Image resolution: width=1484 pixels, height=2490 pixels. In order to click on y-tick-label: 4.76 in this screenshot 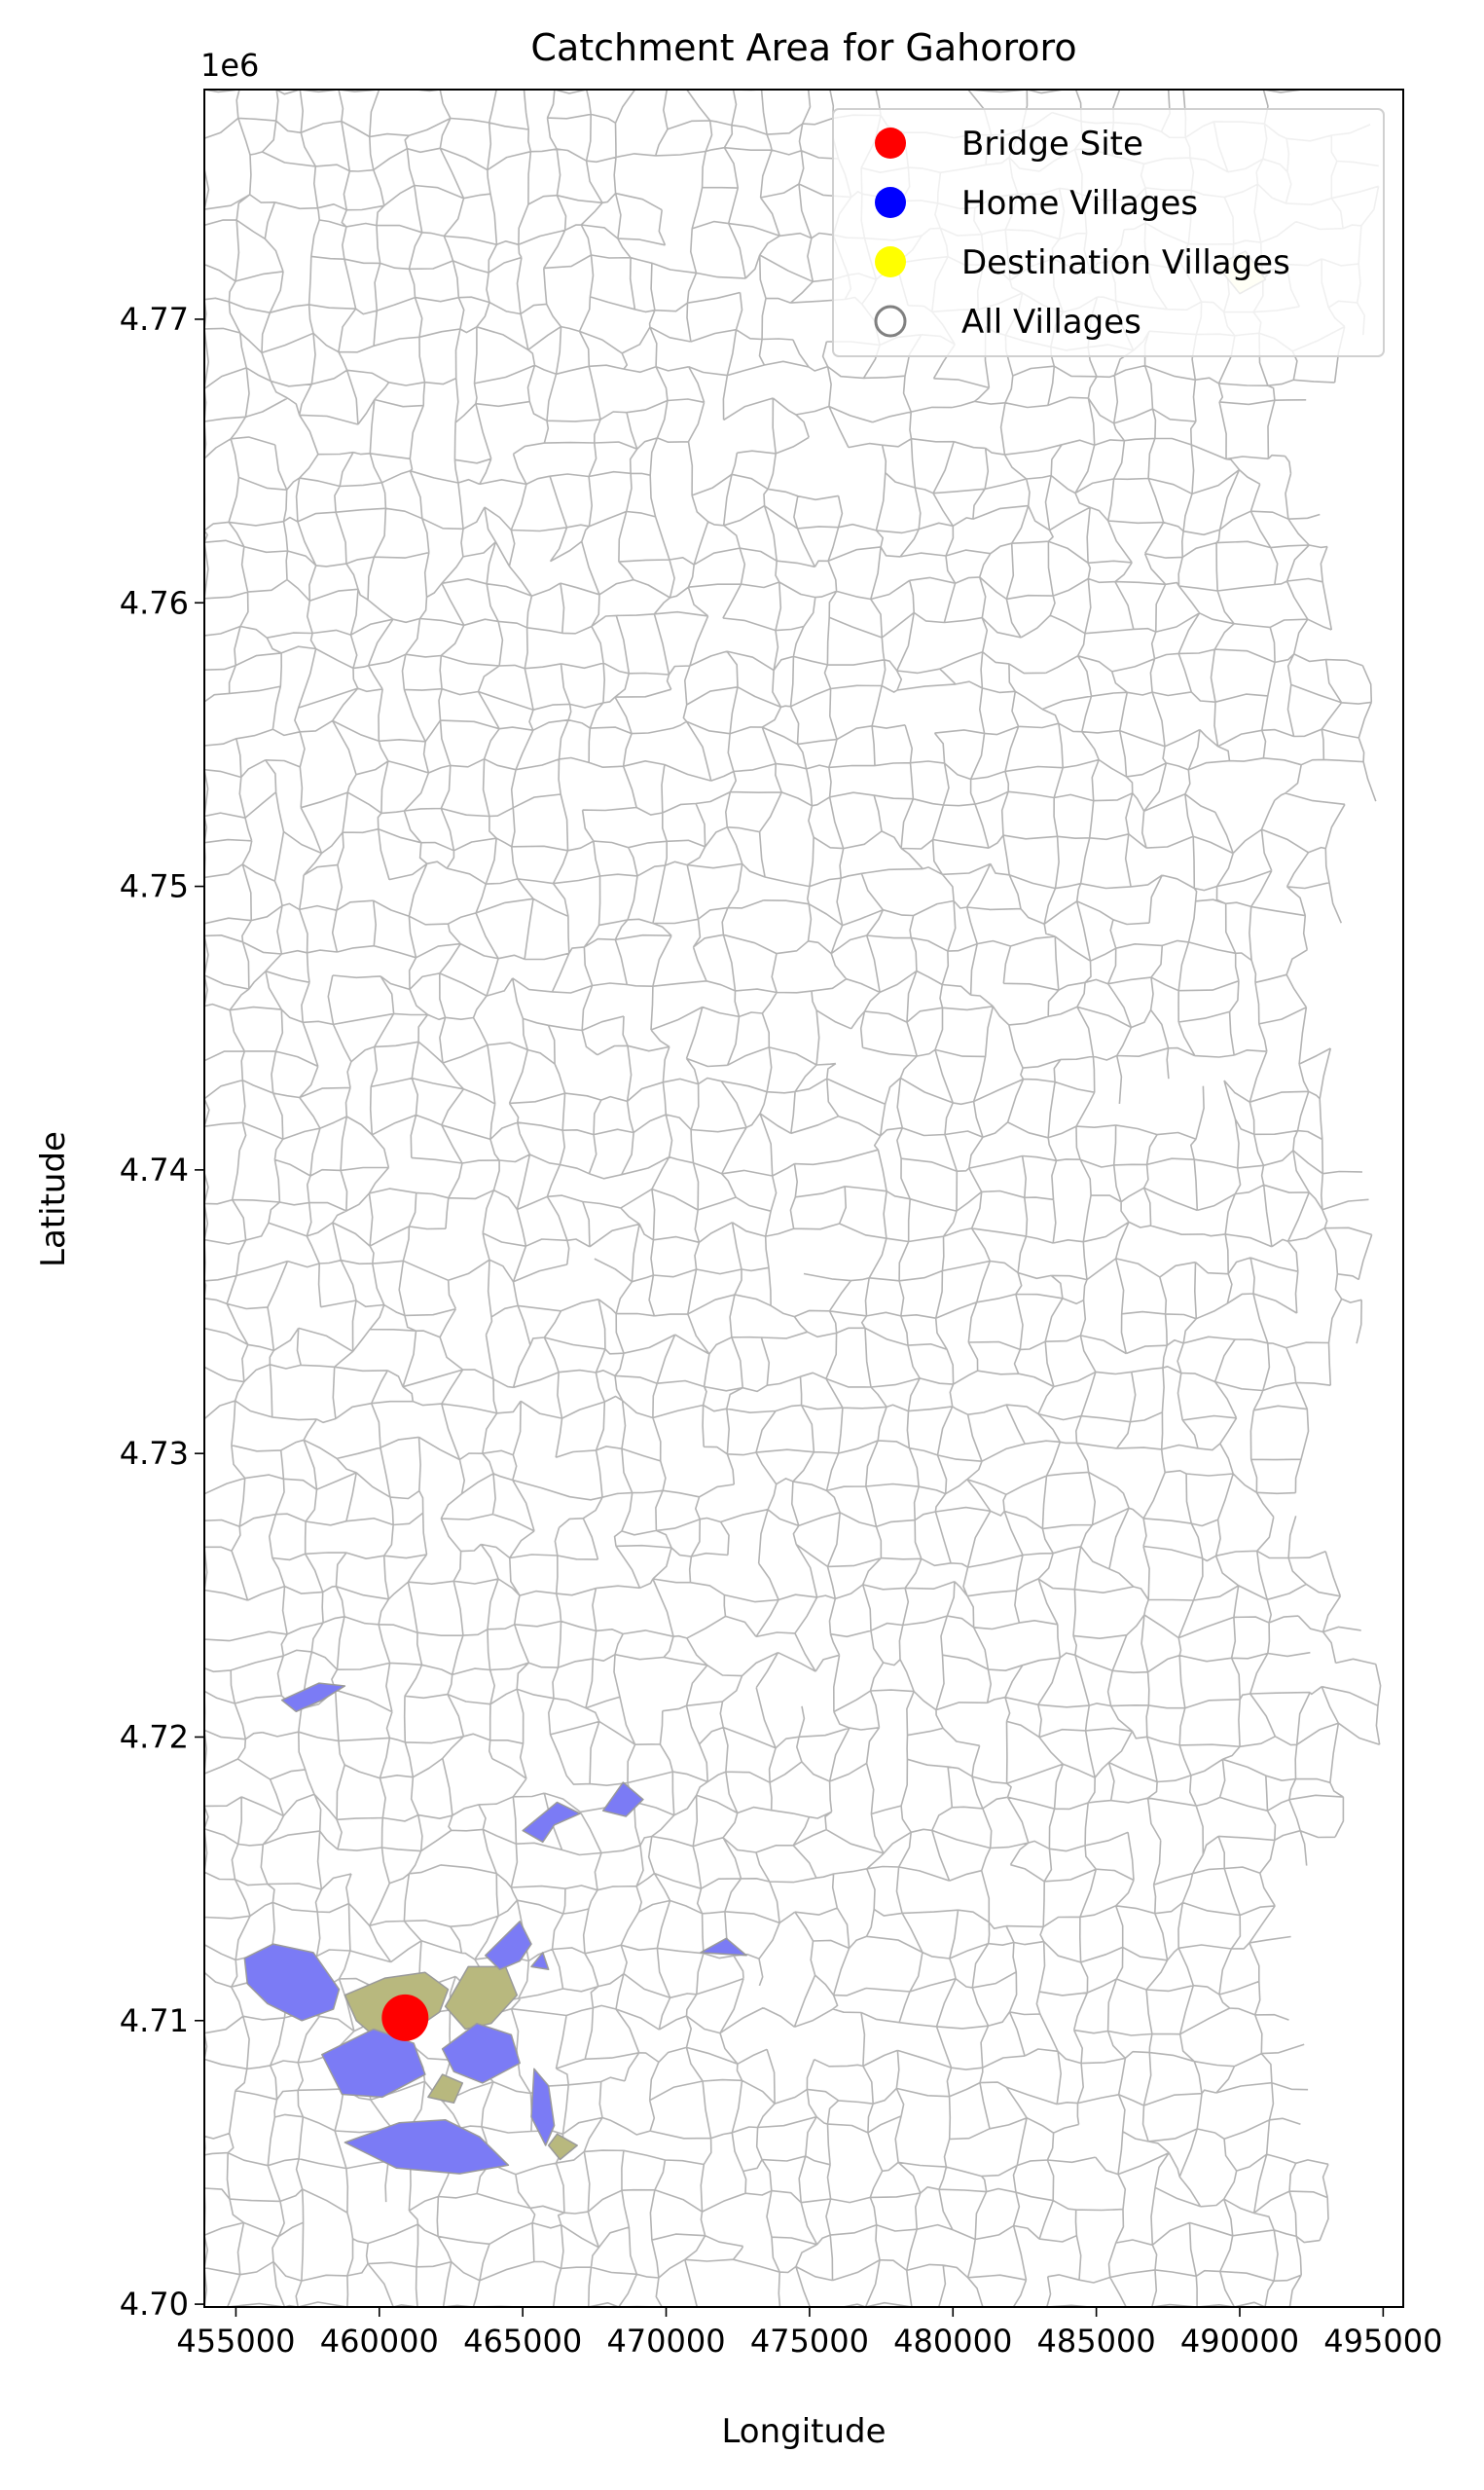, I will do `click(155, 602)`.